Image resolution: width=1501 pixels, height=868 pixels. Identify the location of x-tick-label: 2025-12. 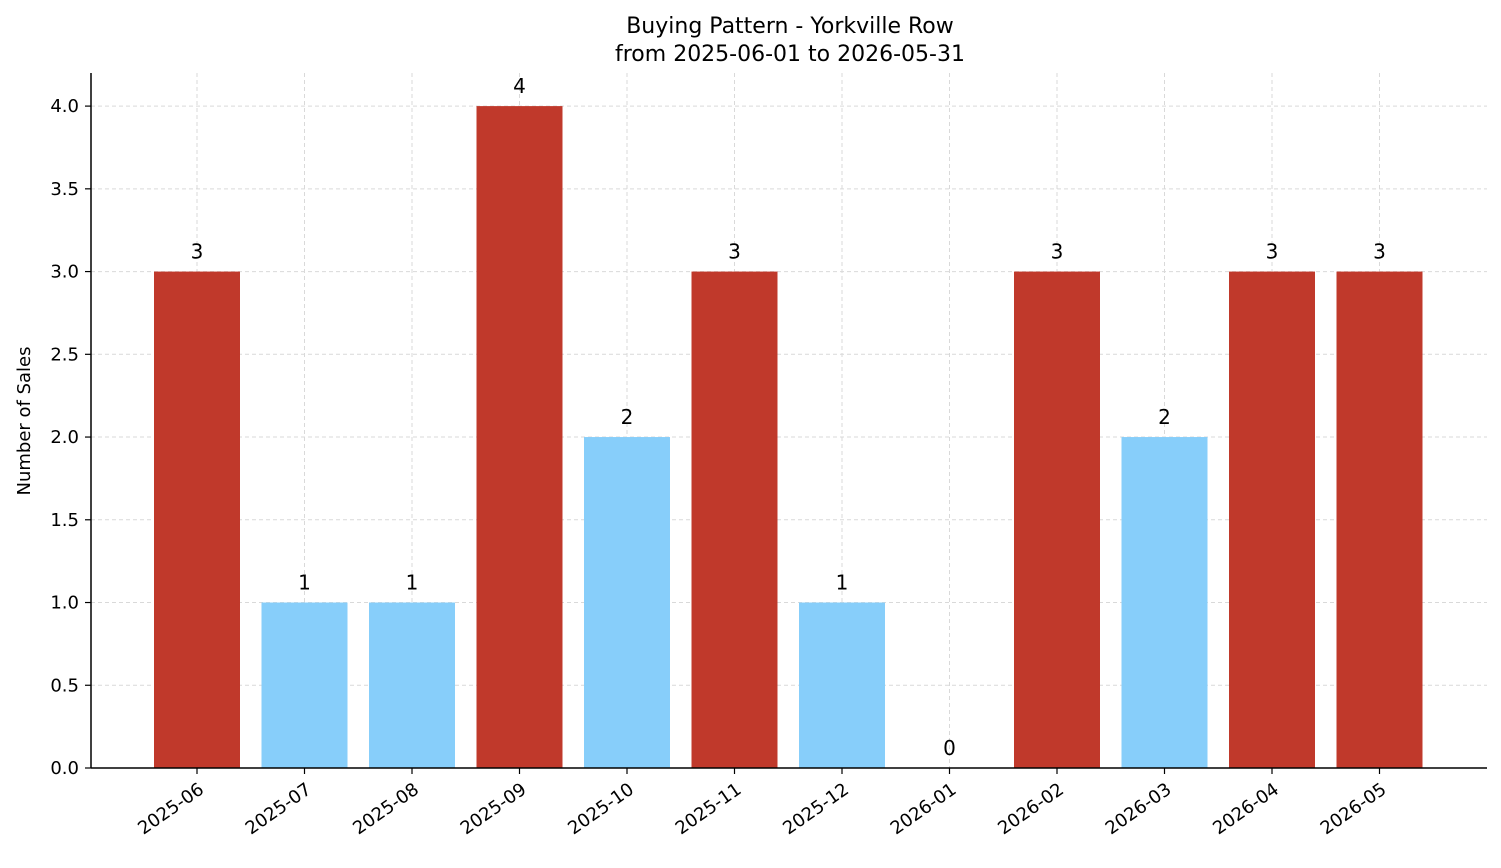
(816, 809).